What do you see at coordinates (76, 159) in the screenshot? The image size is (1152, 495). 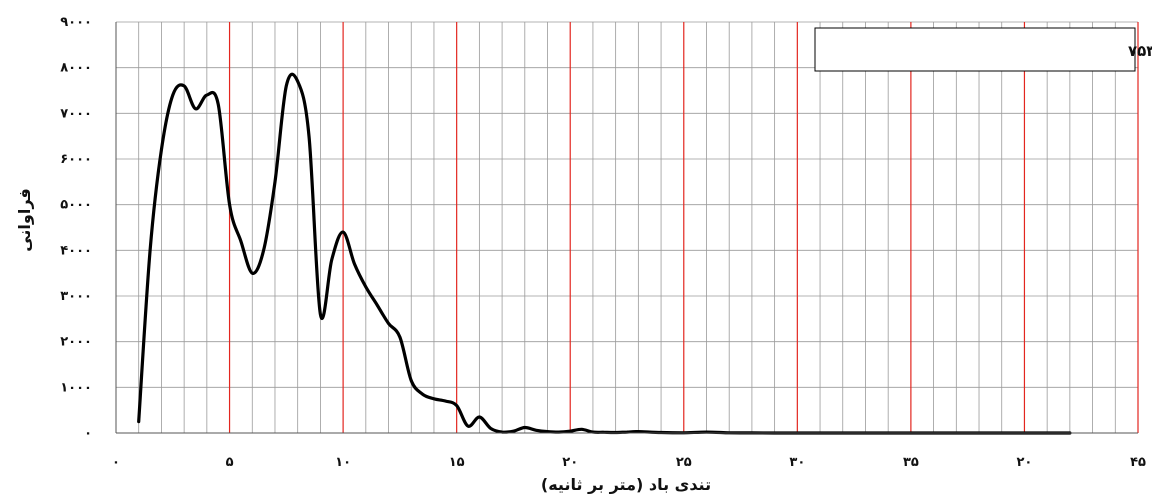 I see `y-tick-label: ۶۰۰۰` at bounding box center [76, 159].